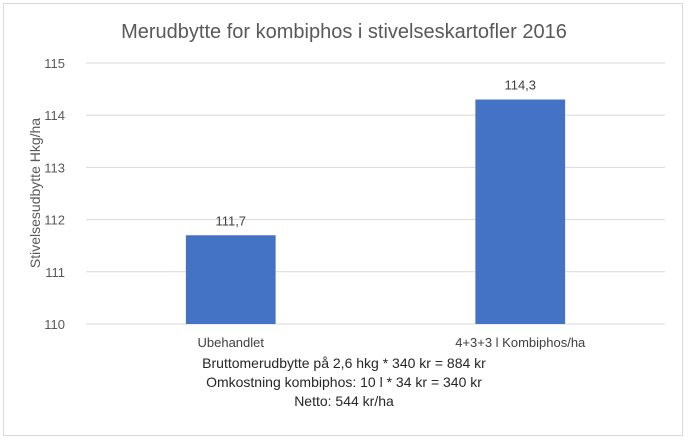  What do you see at coordinates (54, 167) in the screenshot?
I see `y-tick-label: 113` at bounding box center [54, 167].